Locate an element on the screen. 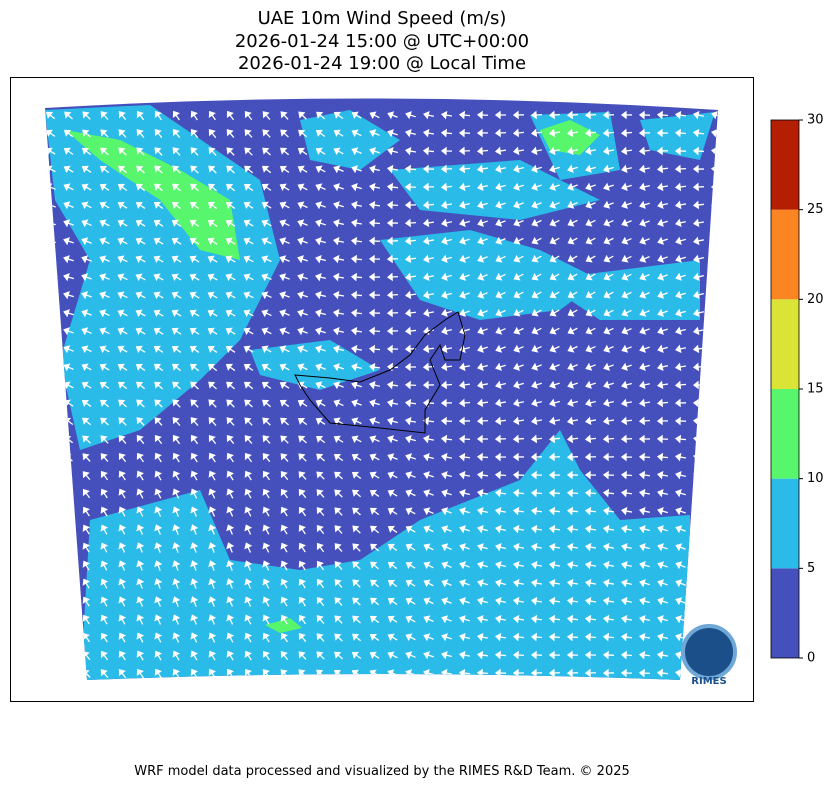 Image resolution: width=835 pixels, height=788 pixels. colorbar-segment is located at coordinates (785, 434).